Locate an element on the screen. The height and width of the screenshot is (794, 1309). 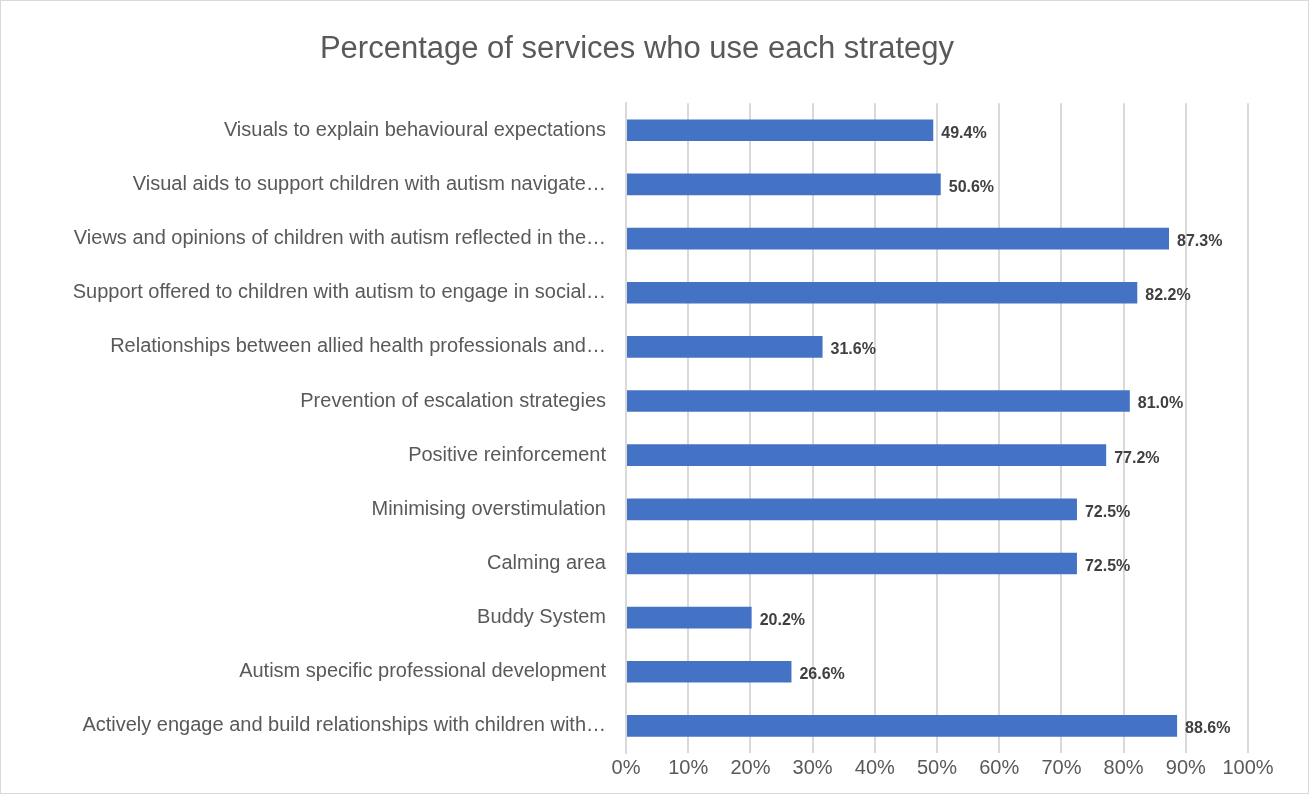
x-tick-label: 60% is located at coordinates (999, 766).